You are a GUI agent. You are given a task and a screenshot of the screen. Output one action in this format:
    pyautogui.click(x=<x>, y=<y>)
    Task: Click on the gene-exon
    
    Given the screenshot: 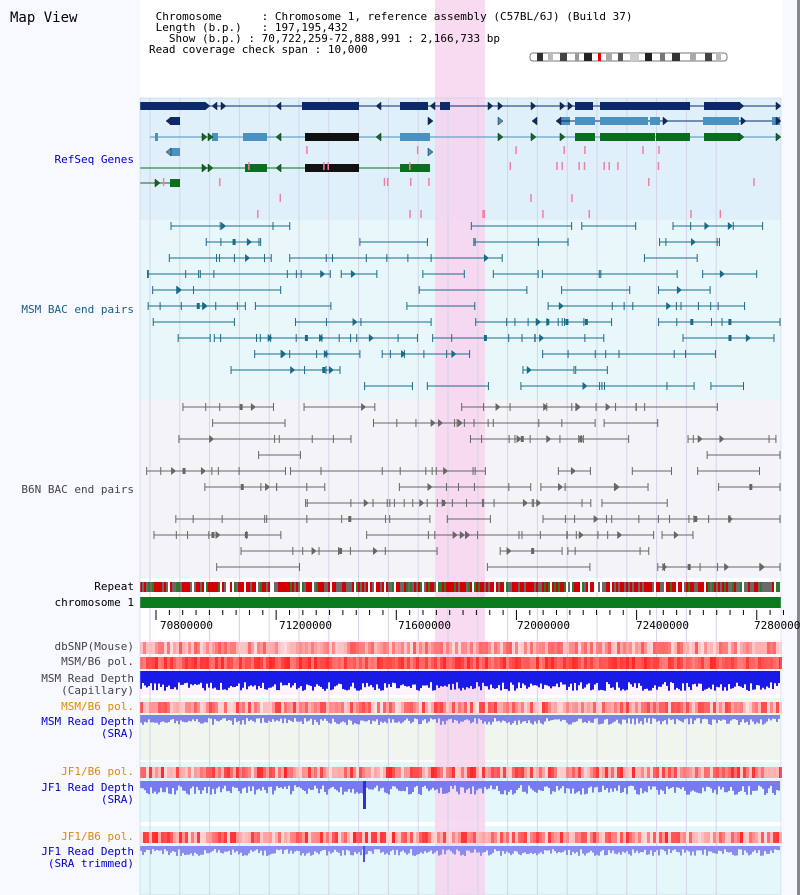 What is the action you would take?
    pyautogui.click(x=156, y=137)
    